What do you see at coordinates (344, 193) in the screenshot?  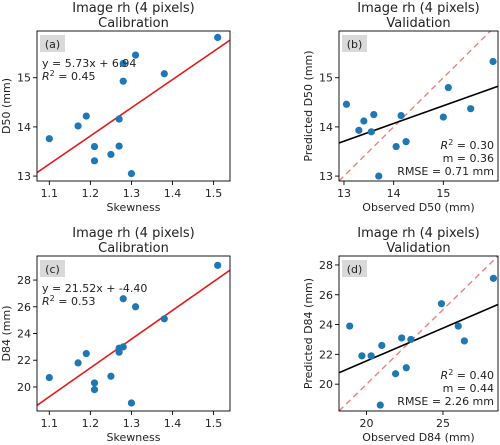 I see `x-tick-label: 13` at bounding box center [344, 193].